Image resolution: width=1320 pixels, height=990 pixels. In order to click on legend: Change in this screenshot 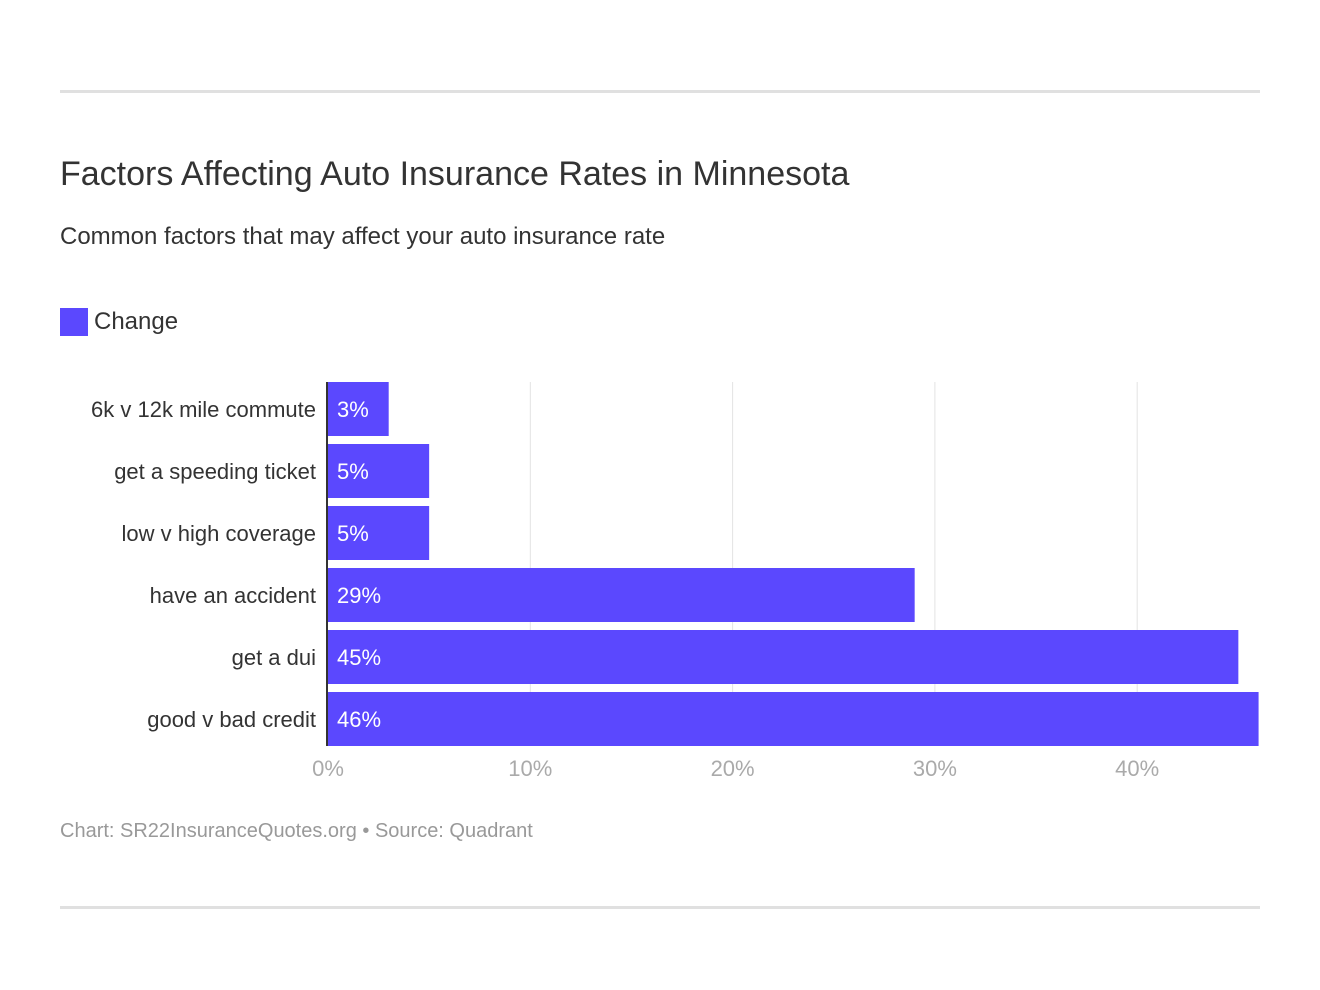, I will do `click(119, 322)`.